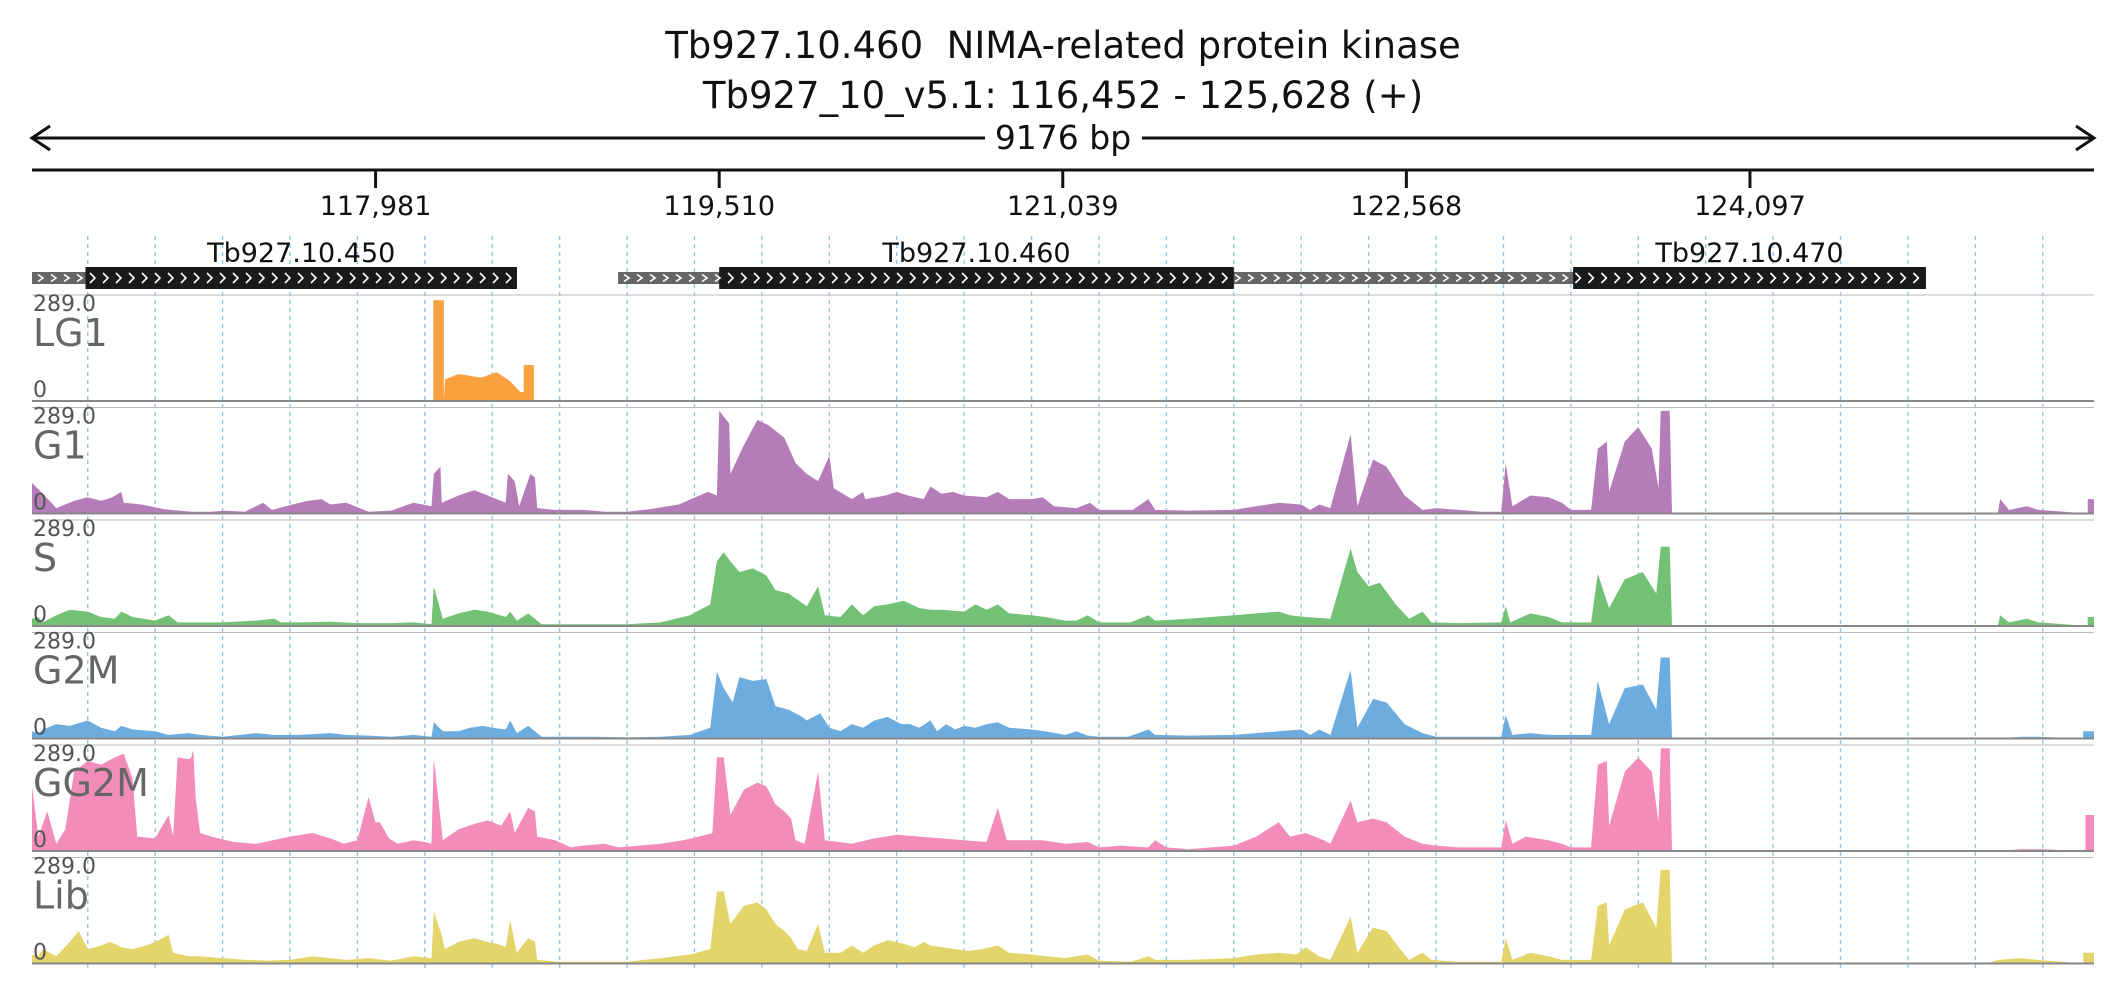 Image resolution: width=2126 pixels, height=1005 pixels. I want to click on track-lg1: 289.0 0 LG1, so click(1063, 347).